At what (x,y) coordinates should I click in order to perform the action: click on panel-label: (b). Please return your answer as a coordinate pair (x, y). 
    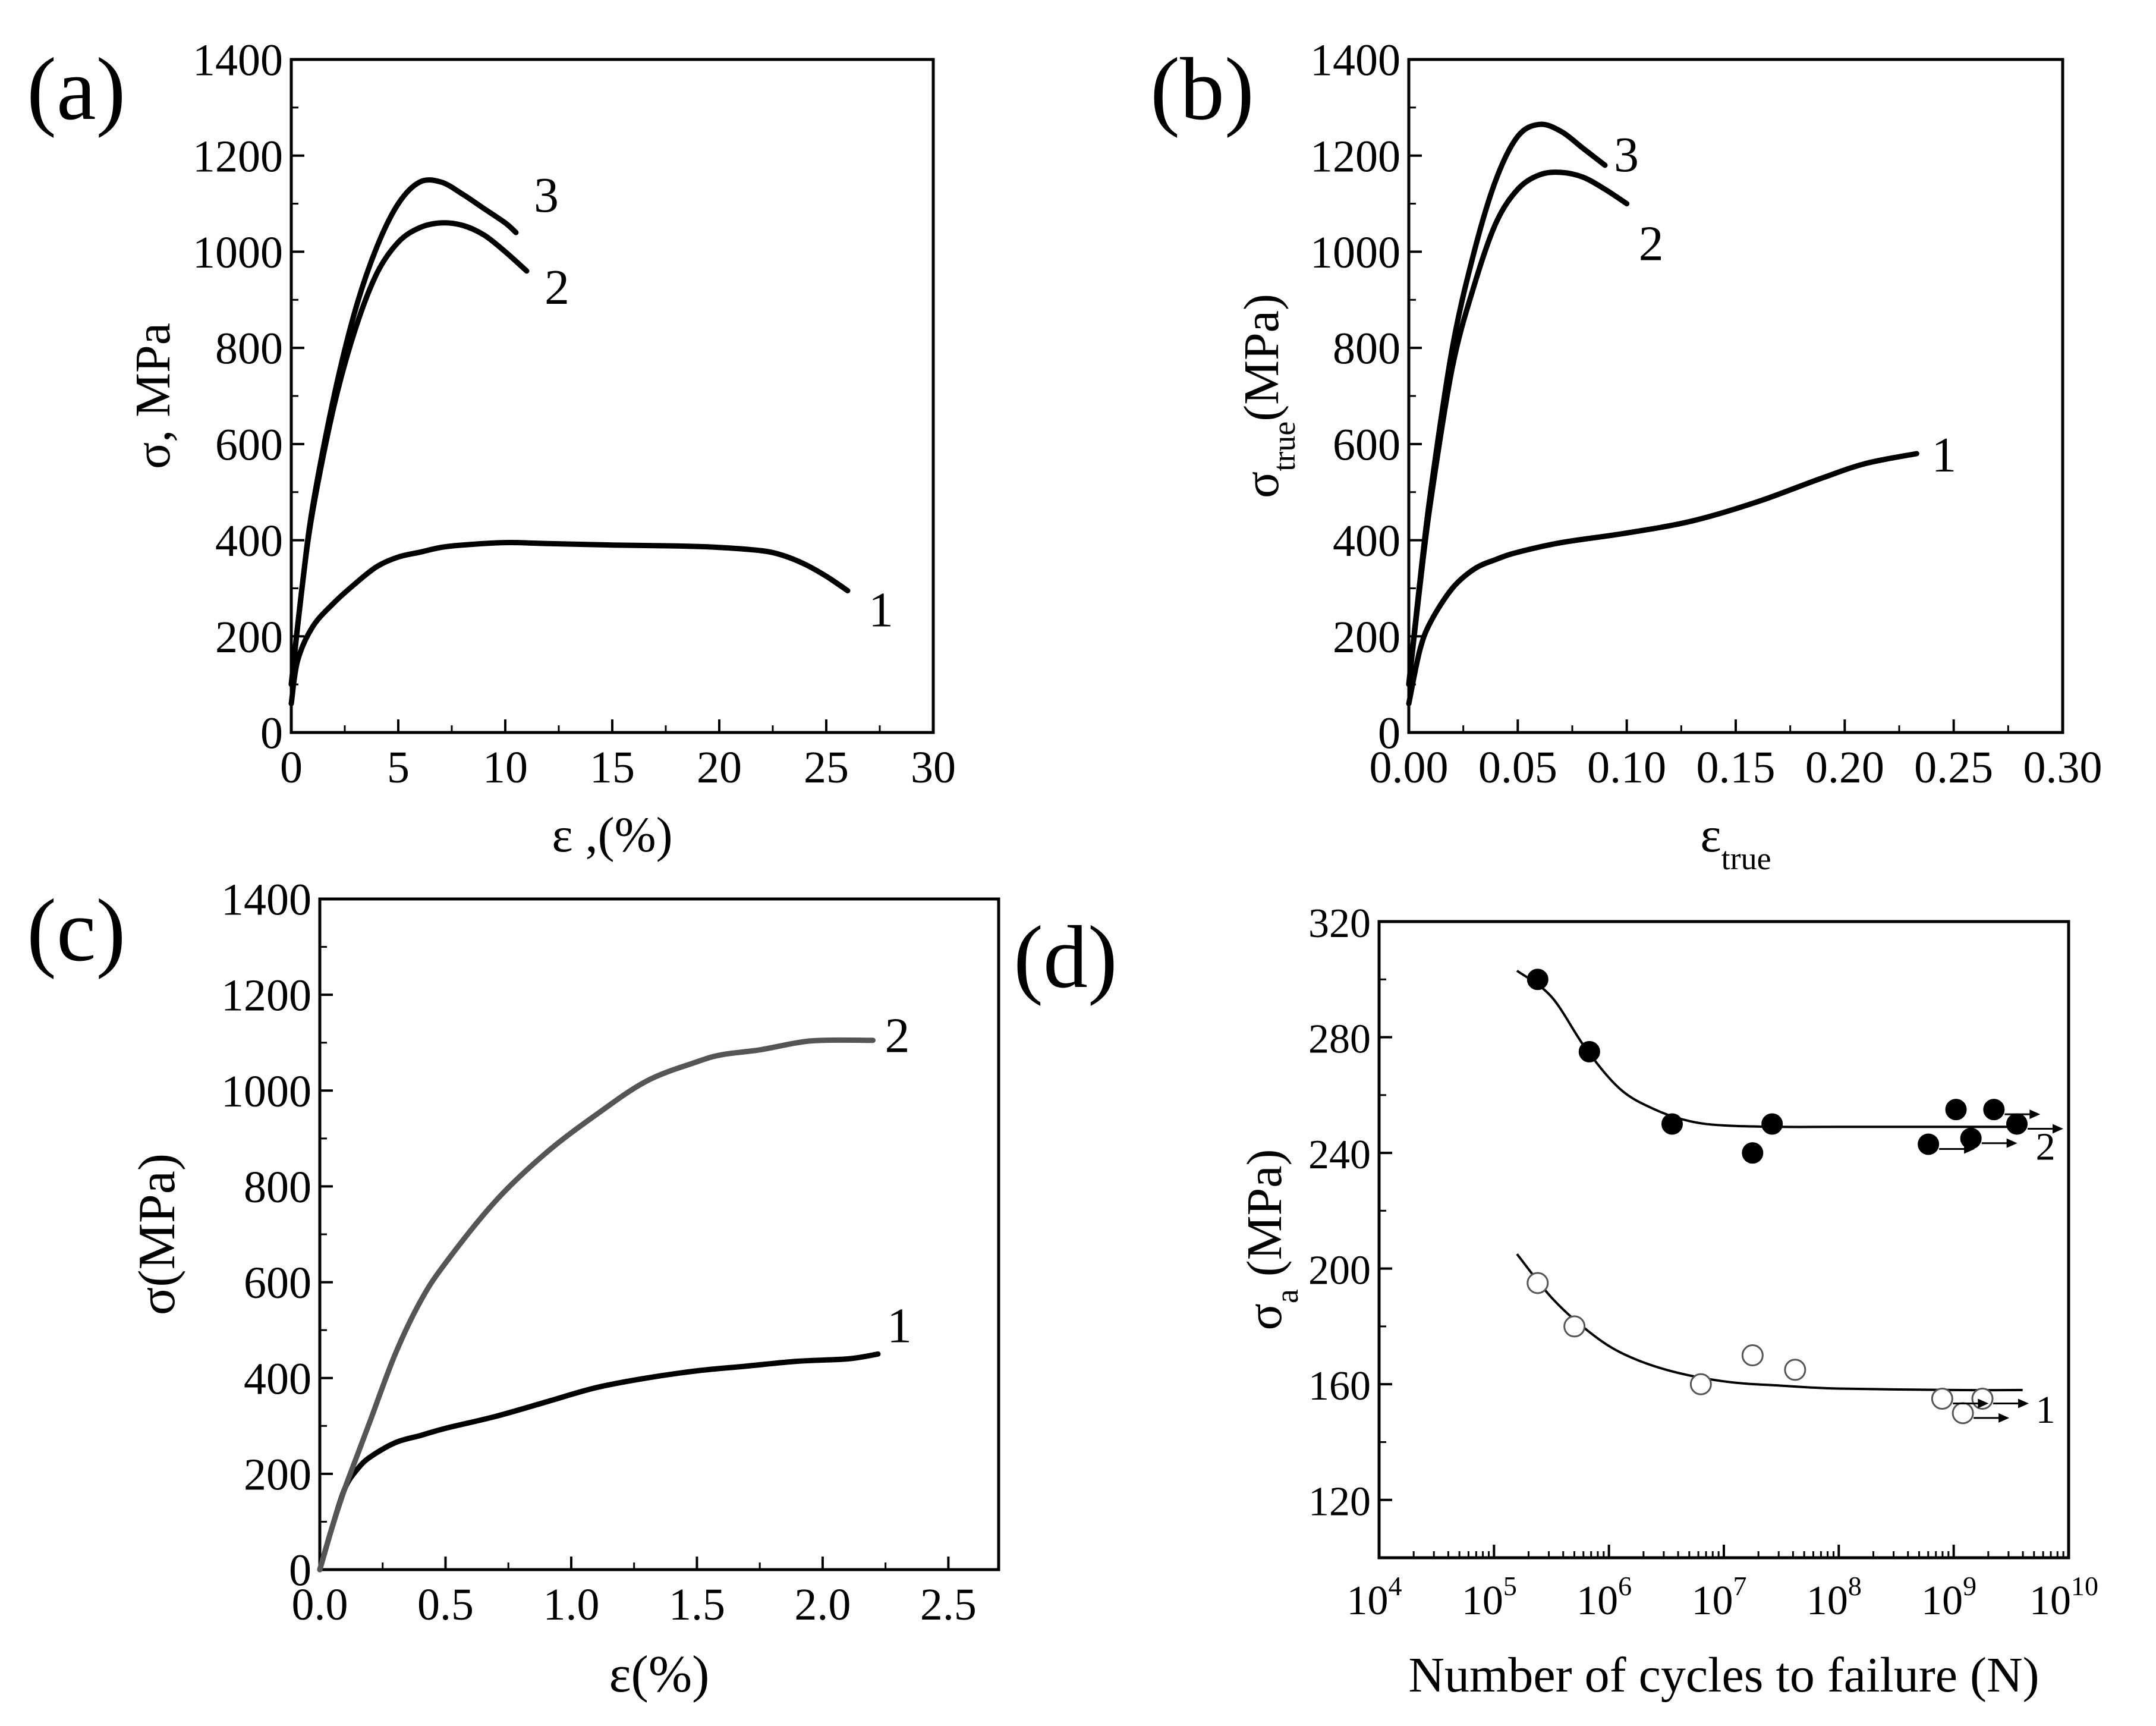
    Looking at the image, I should click on (1202, 89).